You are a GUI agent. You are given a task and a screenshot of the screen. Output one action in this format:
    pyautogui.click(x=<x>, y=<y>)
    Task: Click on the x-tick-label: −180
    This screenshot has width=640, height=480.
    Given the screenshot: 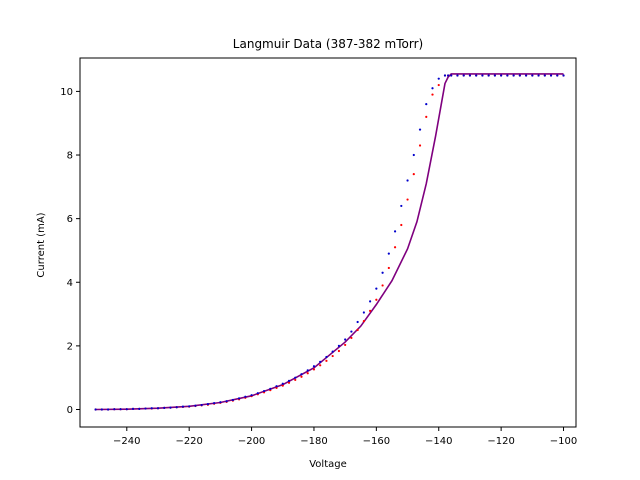 What is the action you would take?
    pyautogui.click(x=313, y=441)
    